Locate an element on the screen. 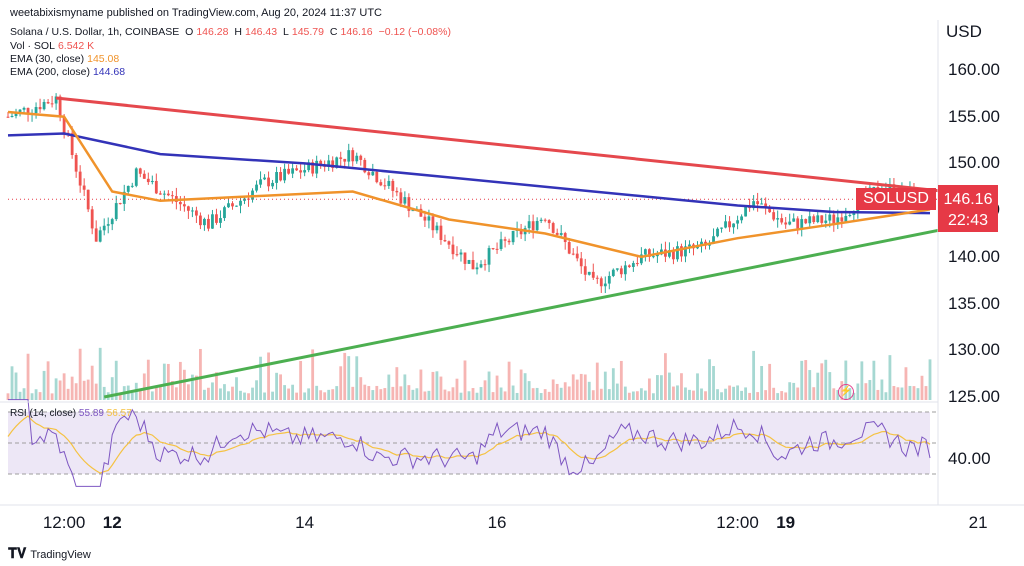  time-tick: 19 is located at coordinates (786, 522).